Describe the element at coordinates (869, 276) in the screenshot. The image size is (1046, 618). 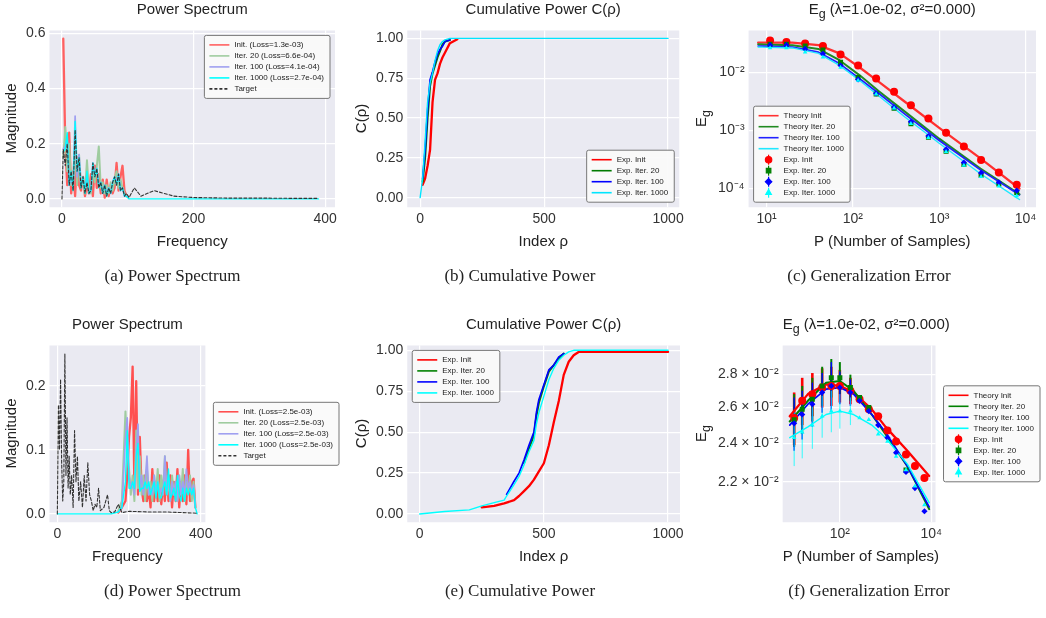
I see `text: (c) Generalization Error` at that location.